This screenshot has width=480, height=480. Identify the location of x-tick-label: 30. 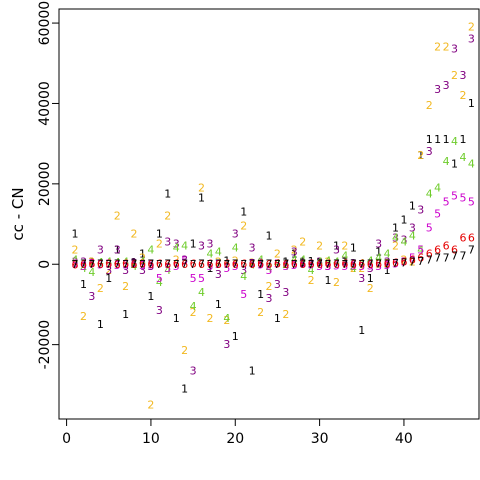
(320, 439).